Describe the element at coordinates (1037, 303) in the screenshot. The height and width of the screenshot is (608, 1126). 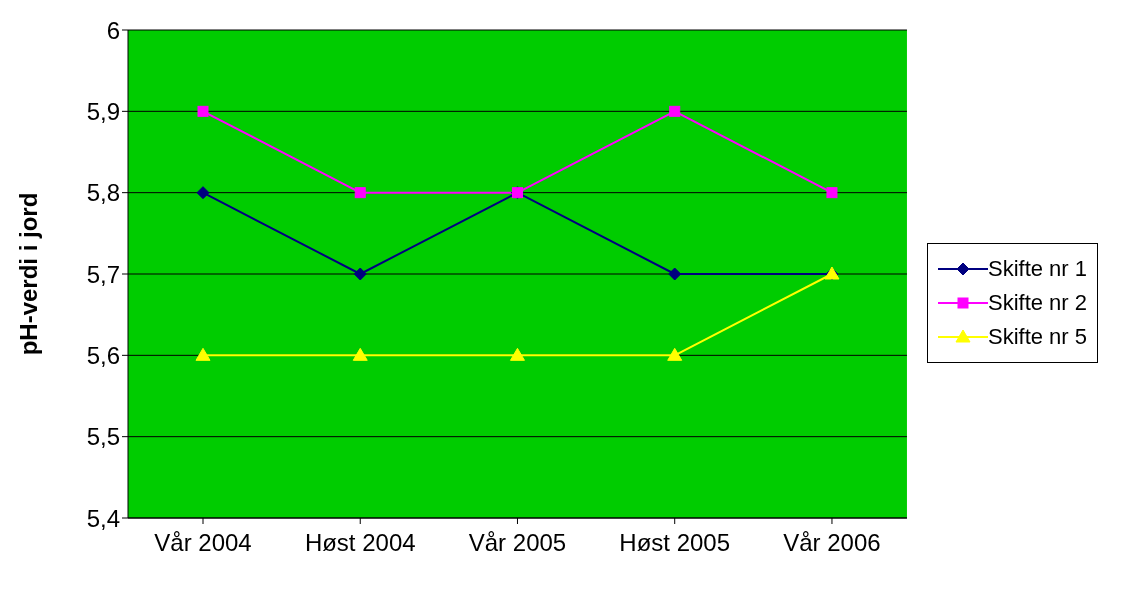
I see `legend-label: Skifte nr 2` at that location.